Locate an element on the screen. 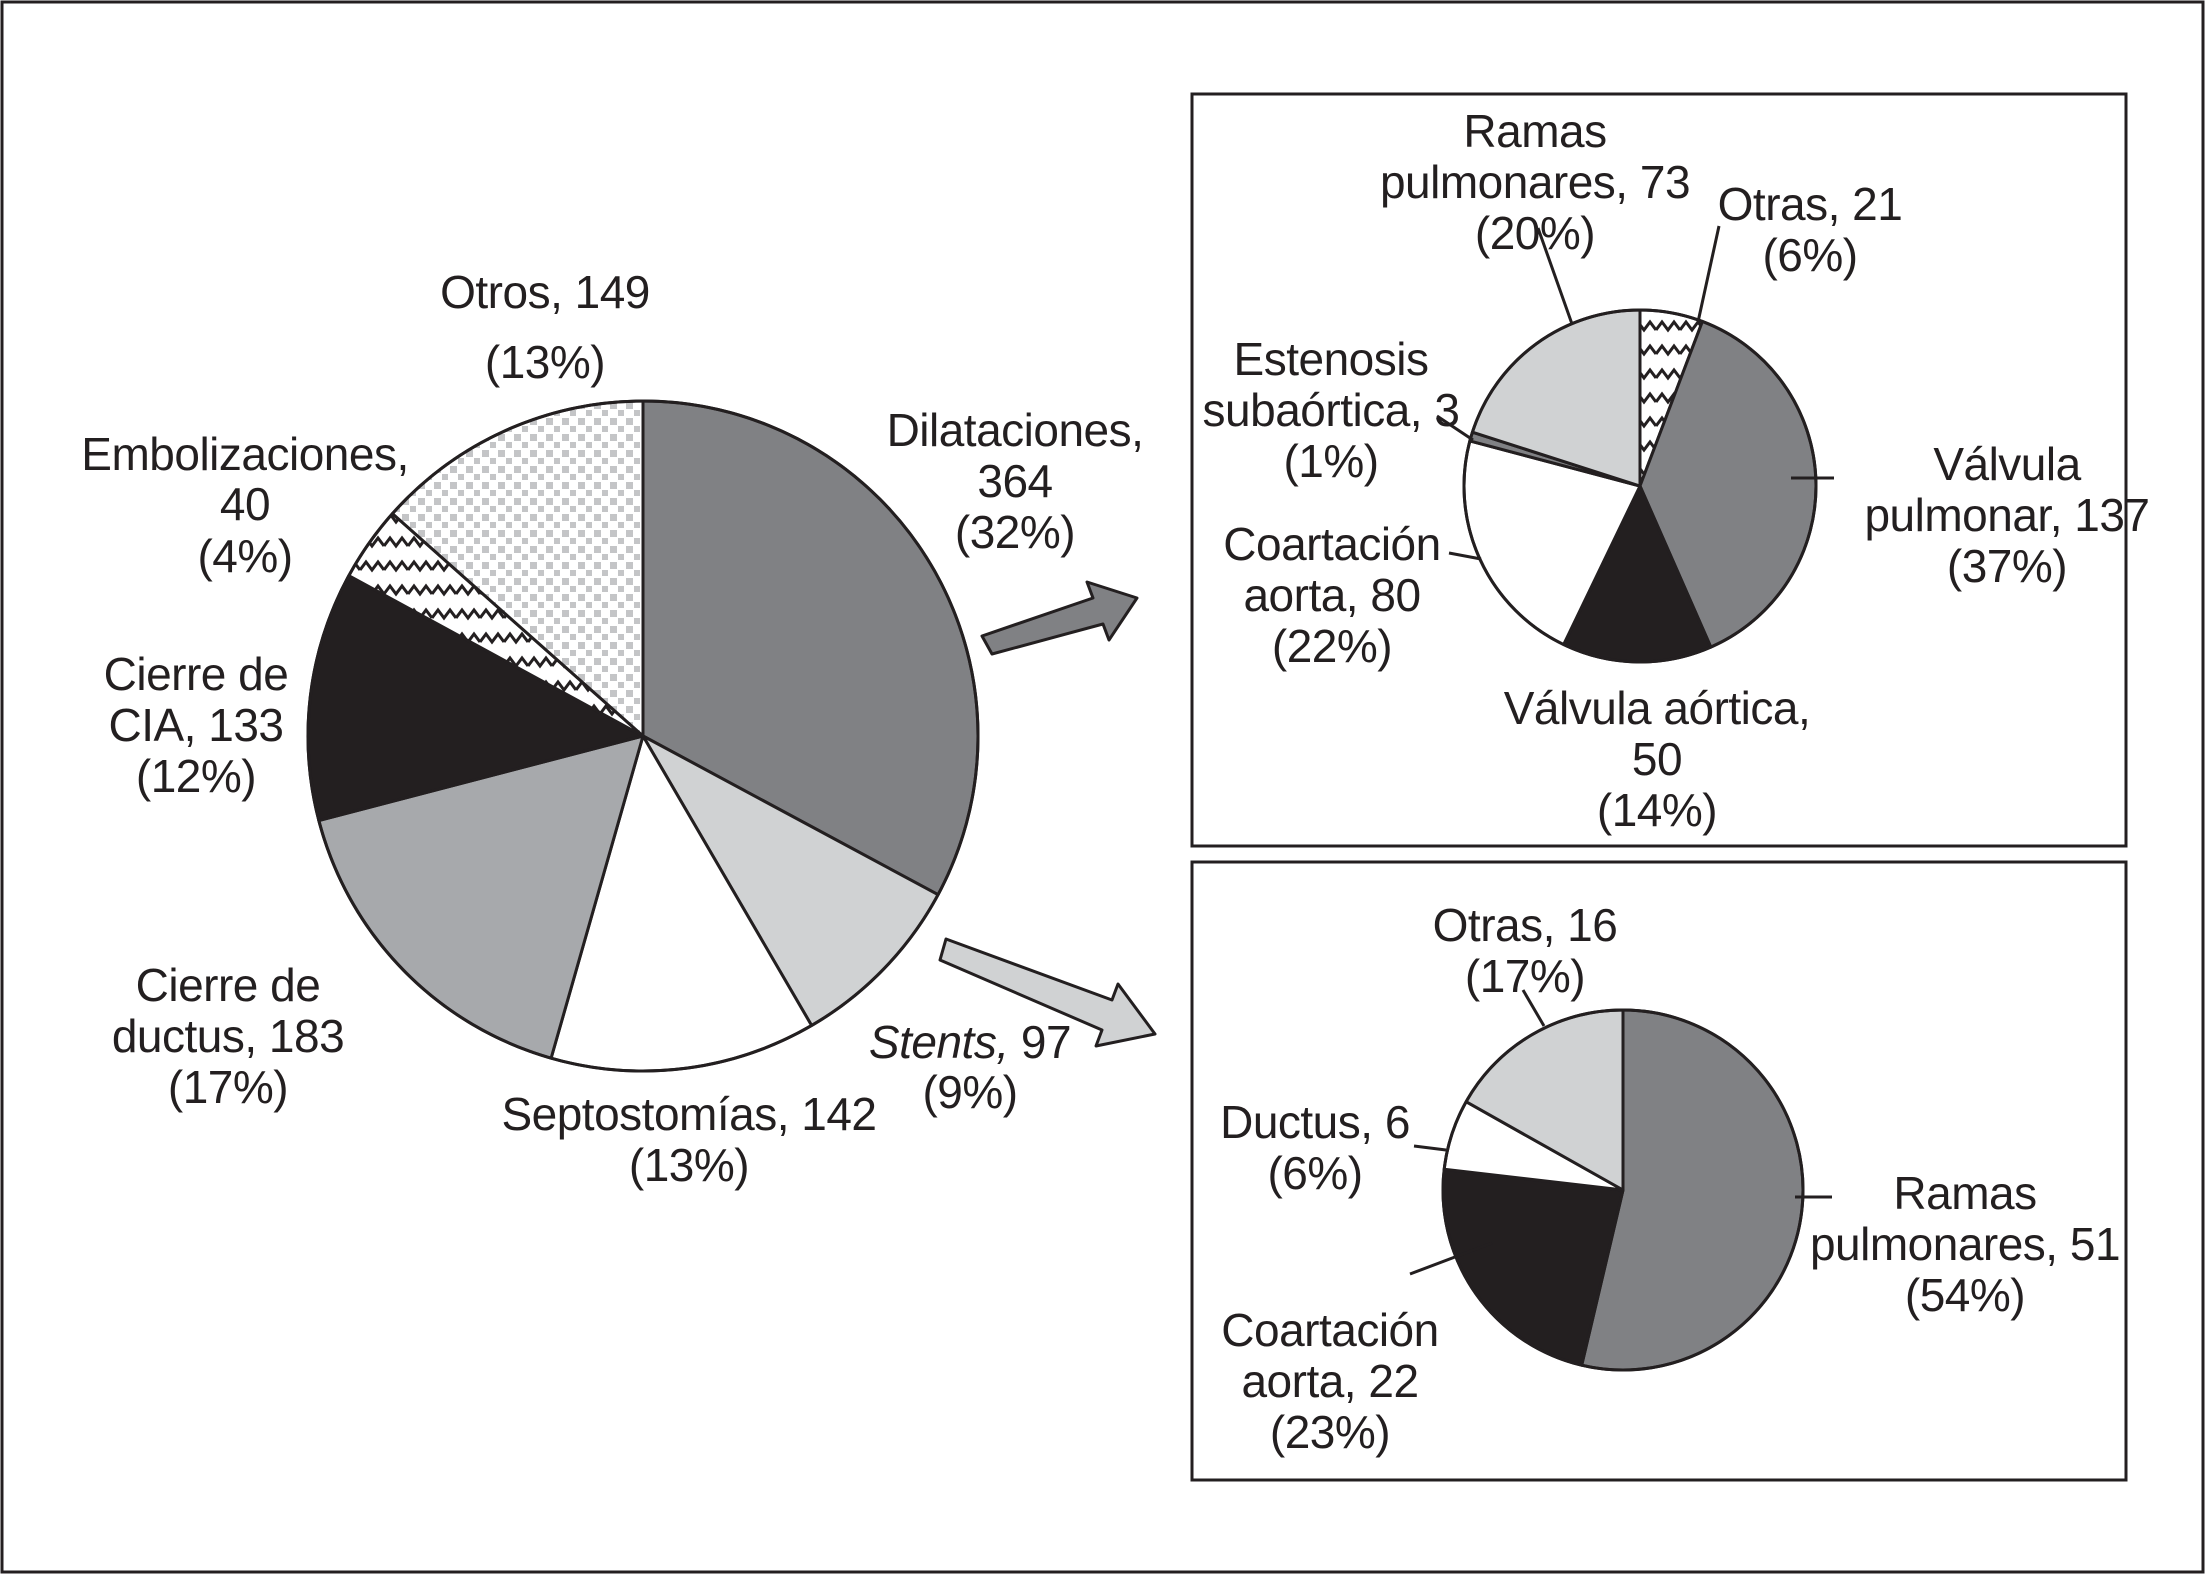 Image resolution: width=2205 pixels, height=1574 pixels. dil-label-coartacion-aorta: Coartación aorta, 80 (22%) is located at coordinates (1332, 595).